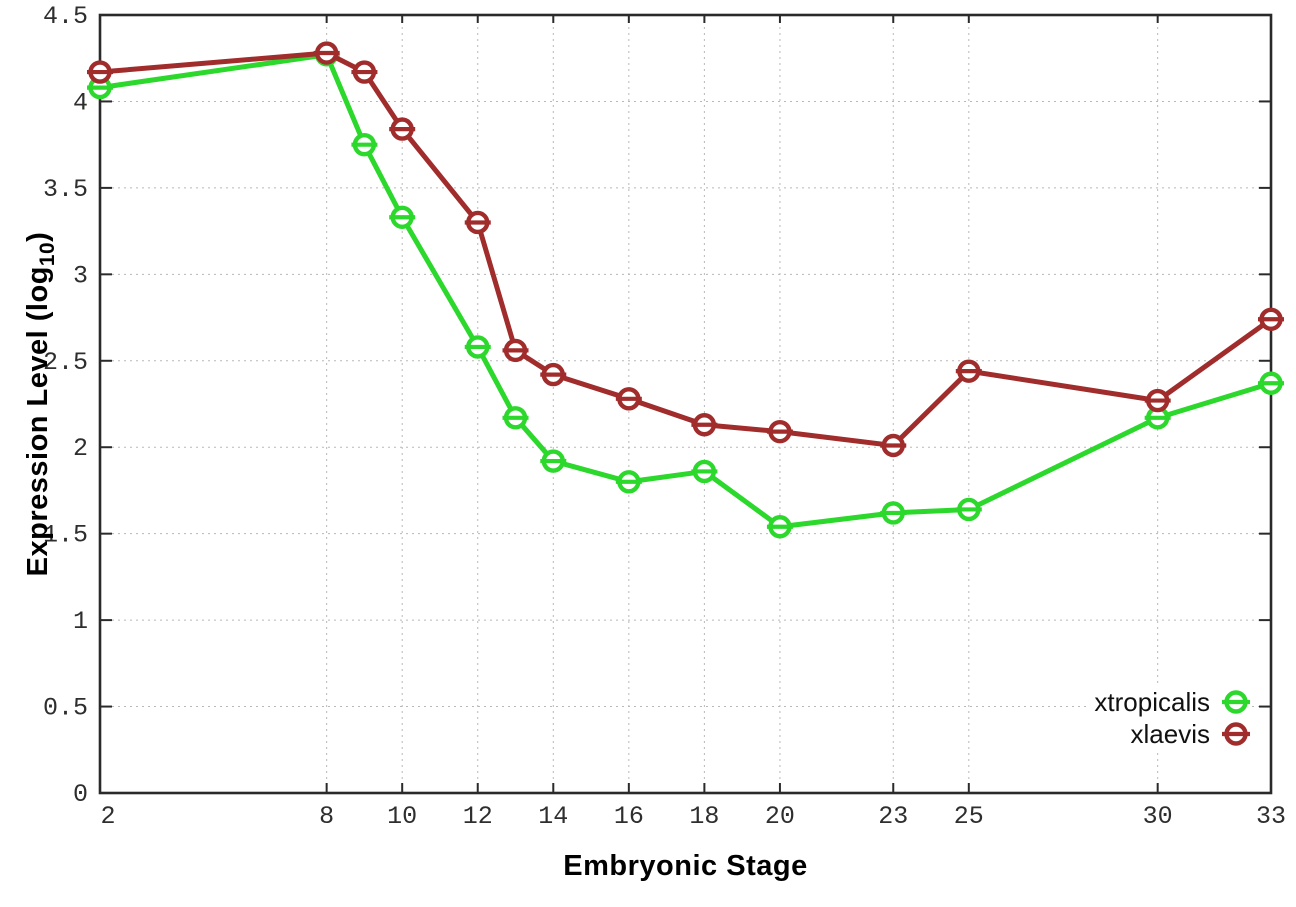 The image size is (1296, 907). What do you see at coordinates (478, 816) in the screenshot?
I see `x-tick-label: 12` at bounding box center [478, 816].